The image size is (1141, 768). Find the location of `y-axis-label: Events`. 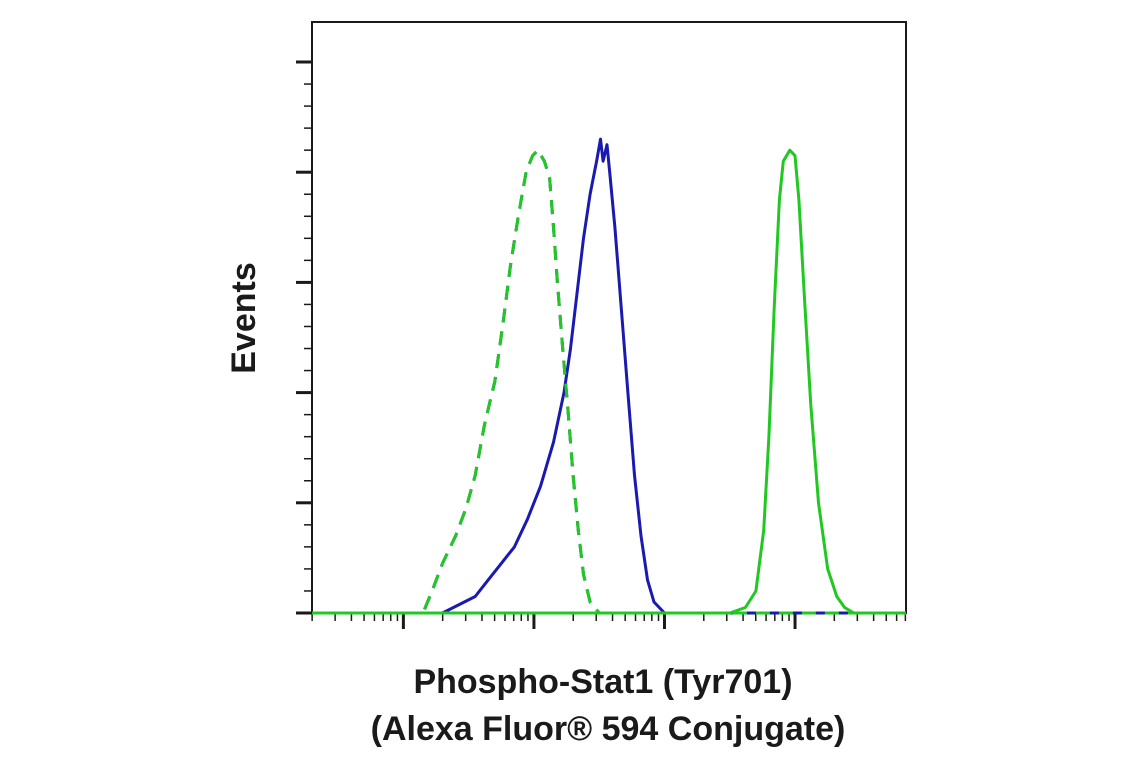

y-axis-label: Events is located at coordinates (244, 318).